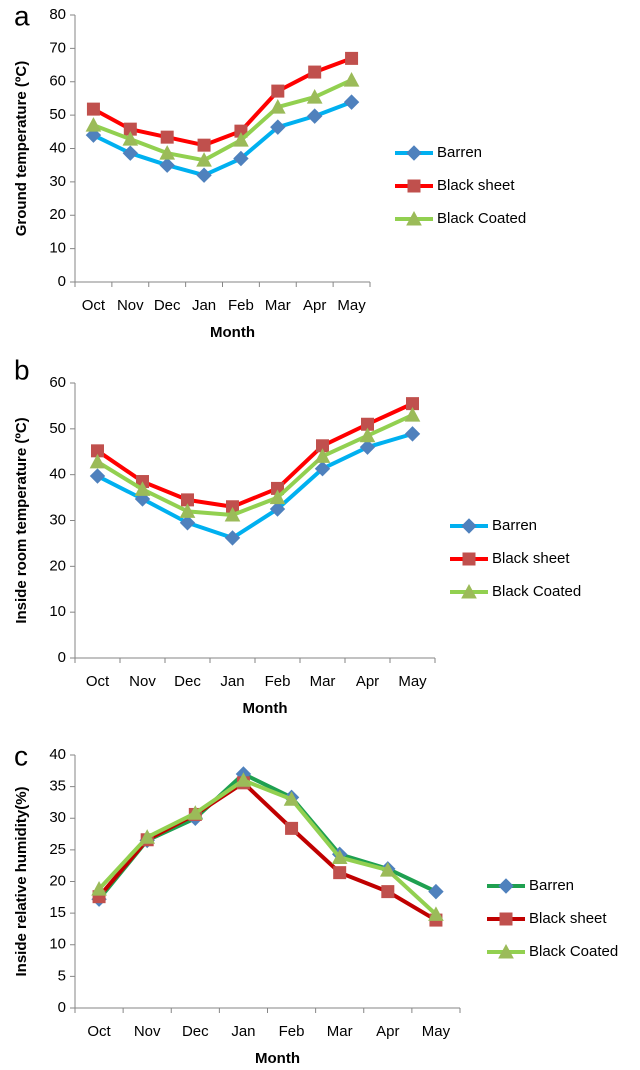 The height and width of the screenshot is (1070, 640). I want to click on y-axis-title: Inside relative humidity(%), so click(21, 881).